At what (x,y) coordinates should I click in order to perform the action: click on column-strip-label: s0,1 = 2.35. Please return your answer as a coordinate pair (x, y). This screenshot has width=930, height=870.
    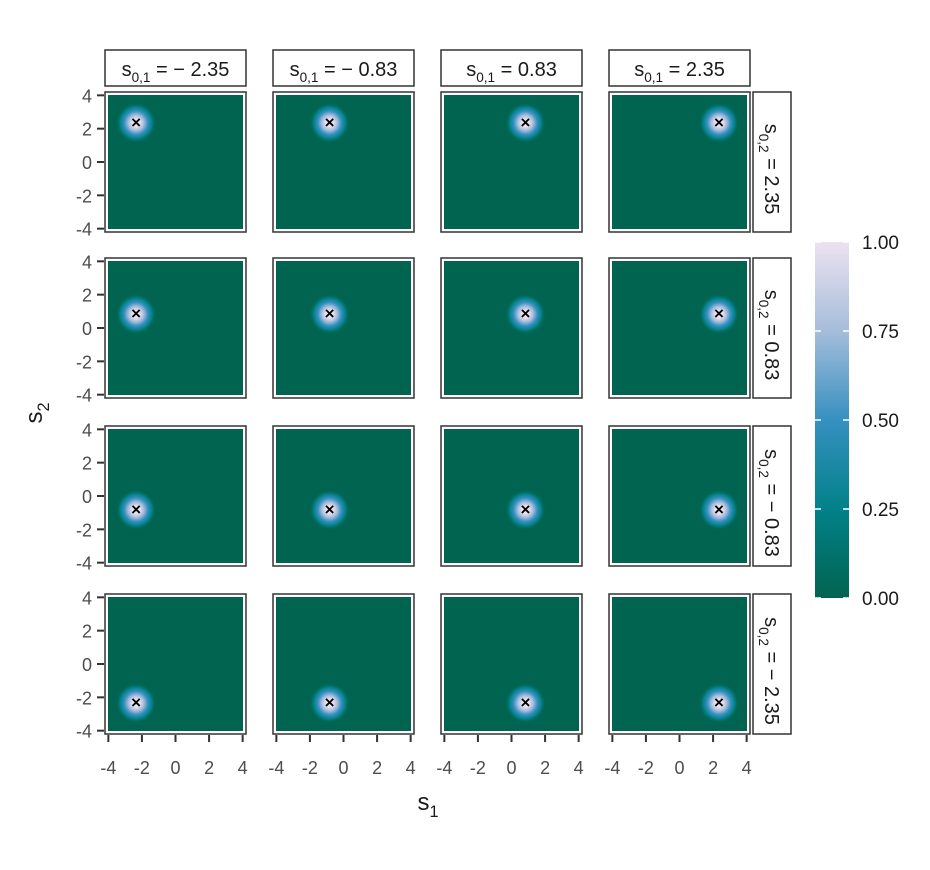
    Looking at the image, I should click on (679, 72).